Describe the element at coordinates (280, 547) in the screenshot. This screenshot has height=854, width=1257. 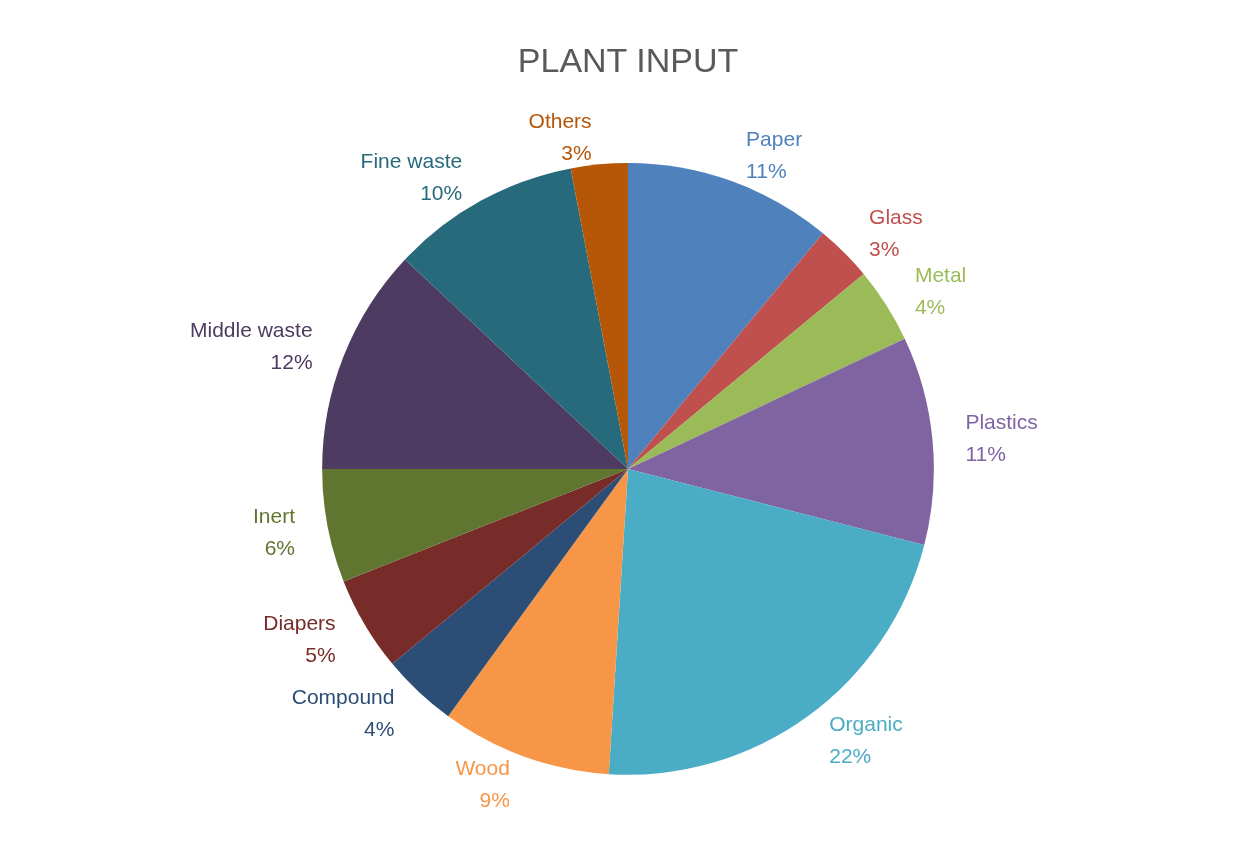
I see `data-label: 6%` at that location.